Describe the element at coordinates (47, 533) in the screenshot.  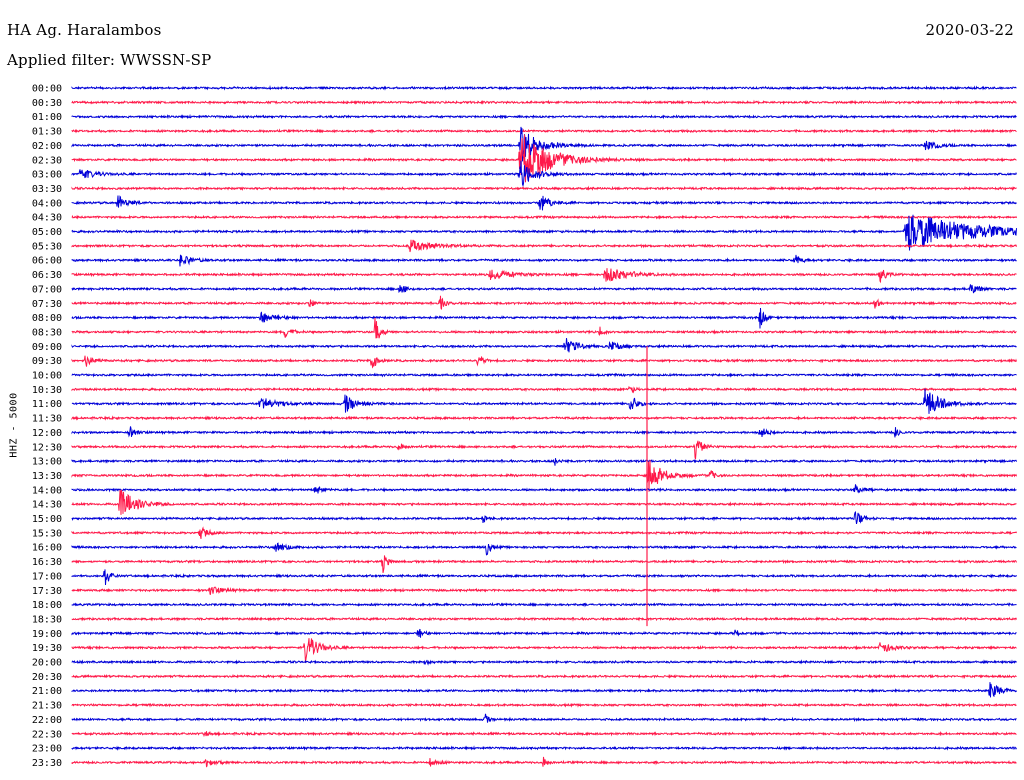
I see `time-label: 15:30` at that location.